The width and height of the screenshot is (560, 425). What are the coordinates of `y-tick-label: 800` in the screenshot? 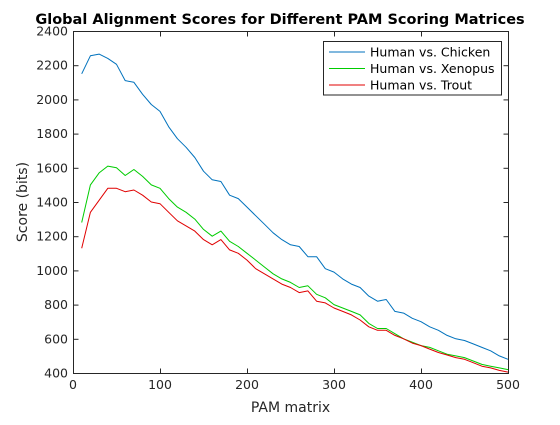 It's located at (56, 304).